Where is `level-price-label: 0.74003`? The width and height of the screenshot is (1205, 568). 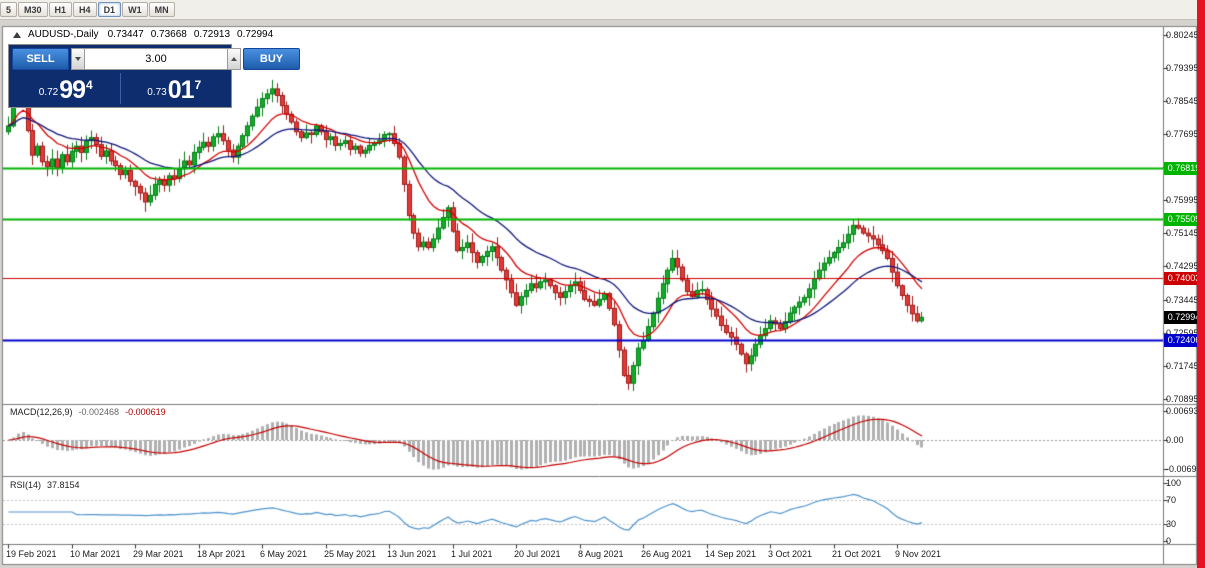
level-price-label: 0.74003 is located at coordinates (1184, 278).